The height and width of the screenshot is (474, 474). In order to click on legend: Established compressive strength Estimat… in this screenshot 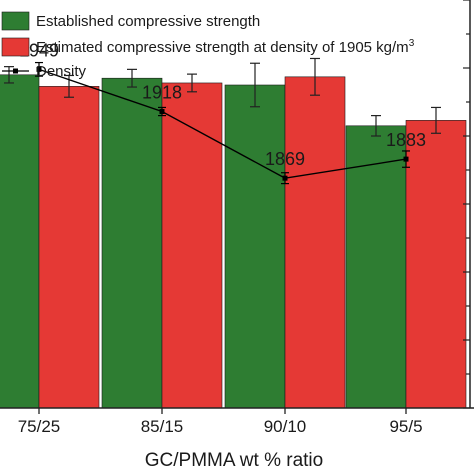, I will do `click(208, 45)`.